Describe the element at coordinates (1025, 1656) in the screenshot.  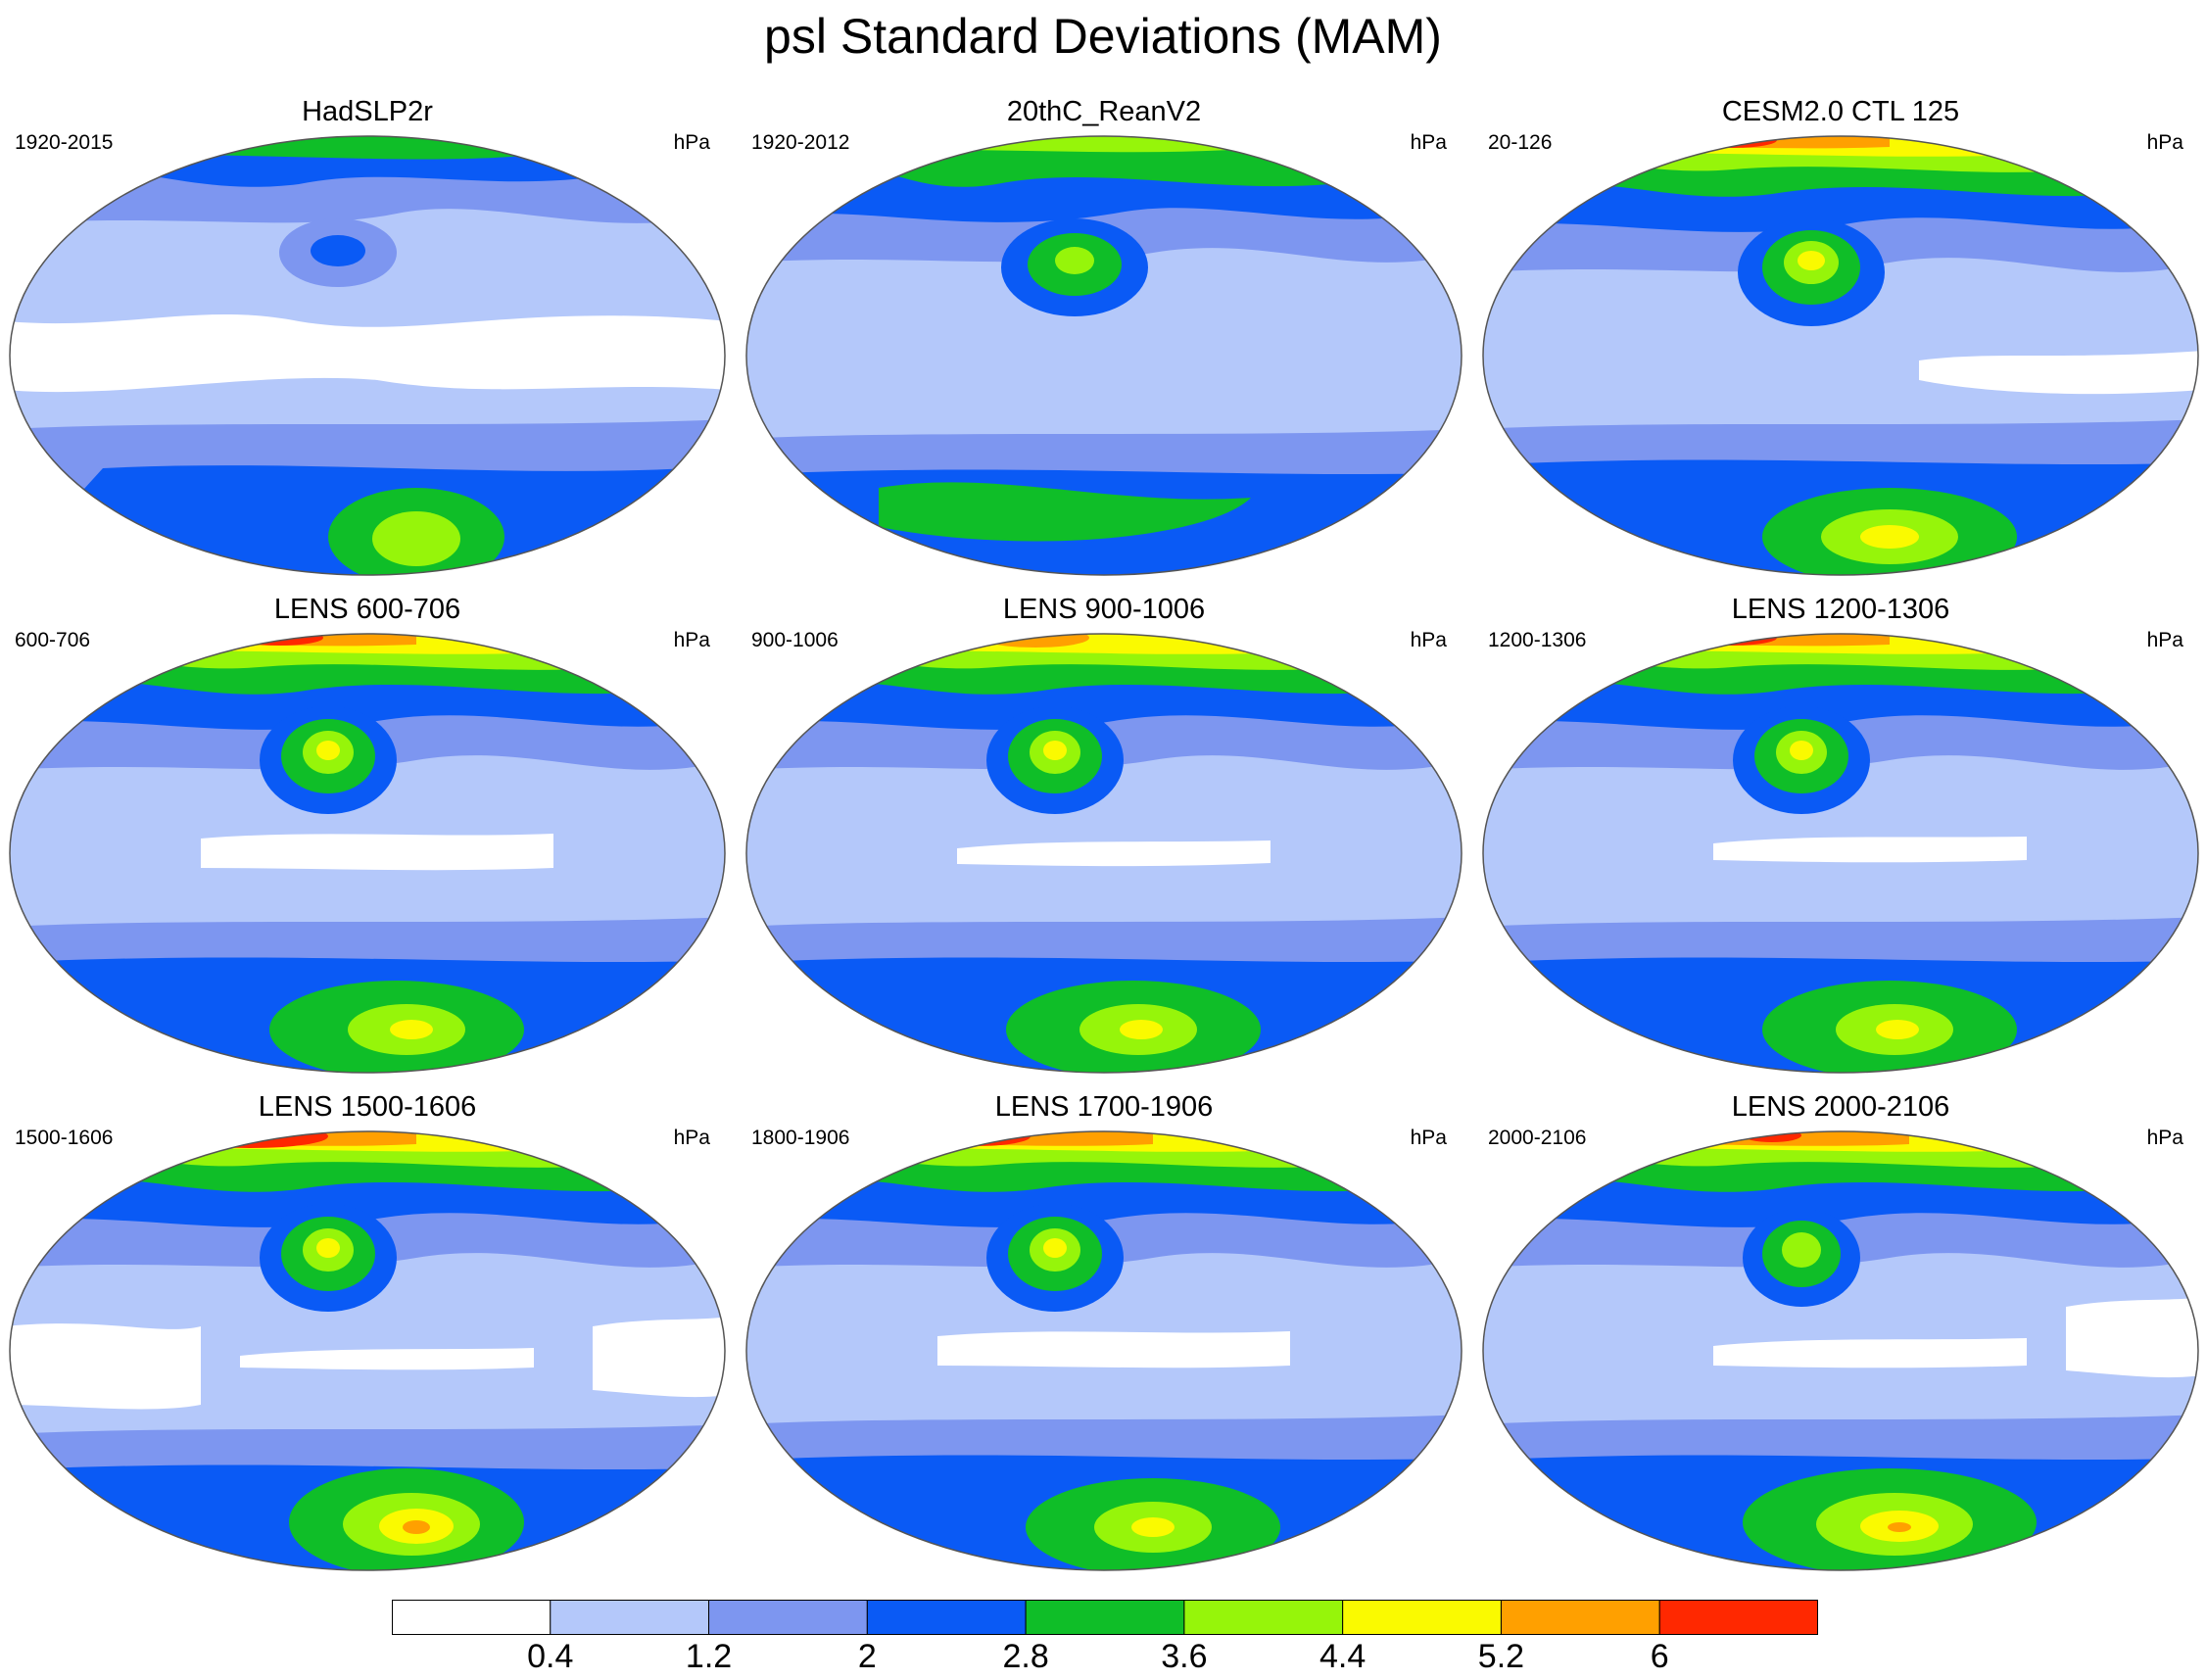
I see `colorbar-label: 2.8` at that location.